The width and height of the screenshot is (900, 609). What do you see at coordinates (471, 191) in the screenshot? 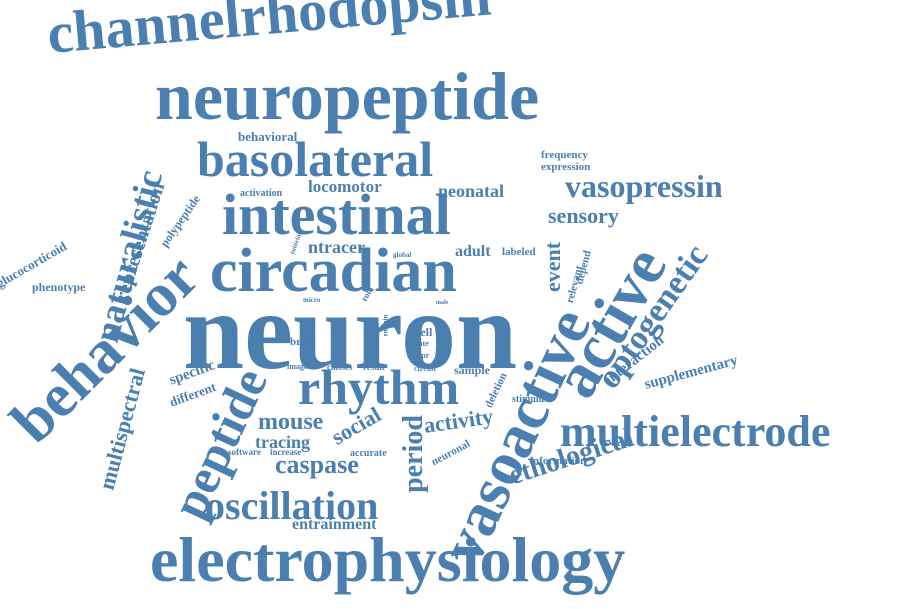
I see `word-neonatal: neonatal` at bounding box center [471, 191].